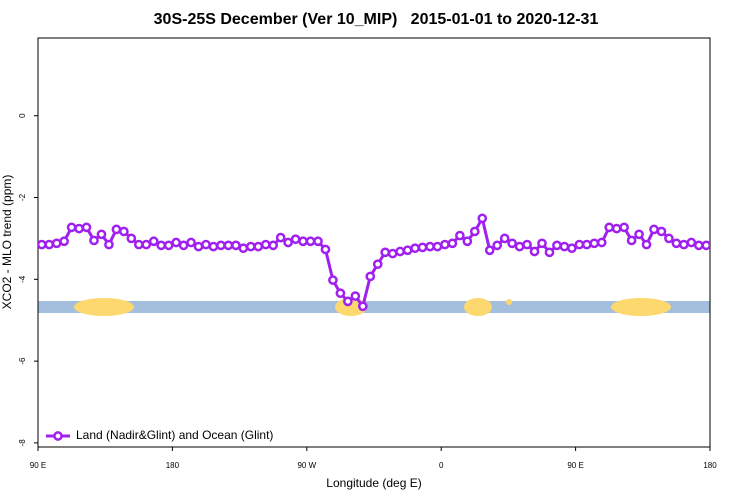 This screenshot has width=750, height=500. Describe the element at coordinates (22, 443) in the screenshot. I see `y-tick-label: -8` at that location.